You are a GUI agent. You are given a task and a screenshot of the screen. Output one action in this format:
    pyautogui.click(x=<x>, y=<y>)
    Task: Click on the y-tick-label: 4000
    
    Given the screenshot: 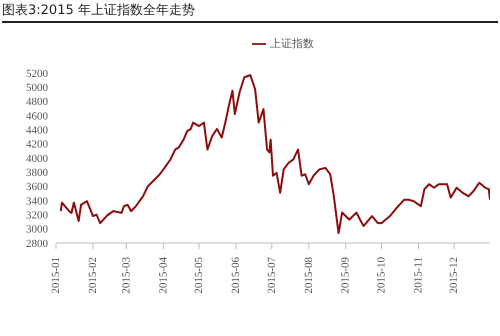 What is the action you would take?
    pyautogui.click(x=37, y=158)
    